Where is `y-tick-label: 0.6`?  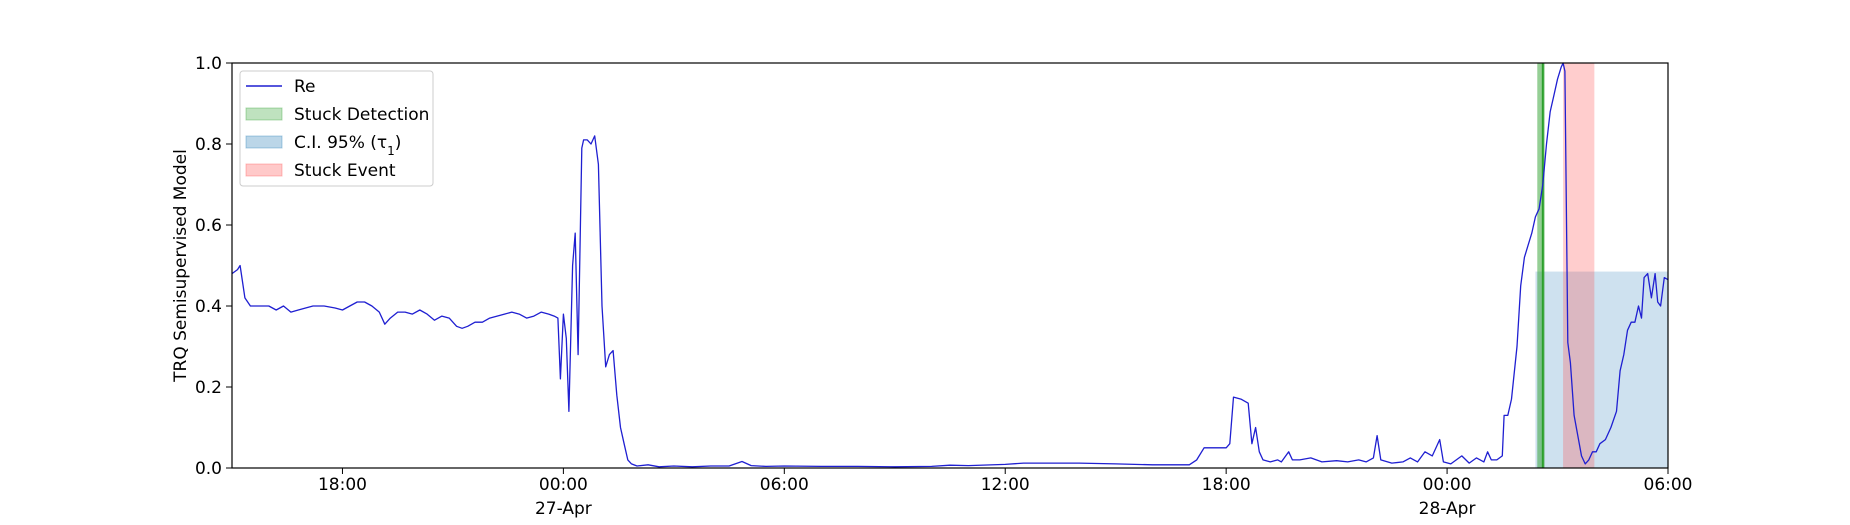
y-tick-label: 0.6 is located at coordinates (208, 226).